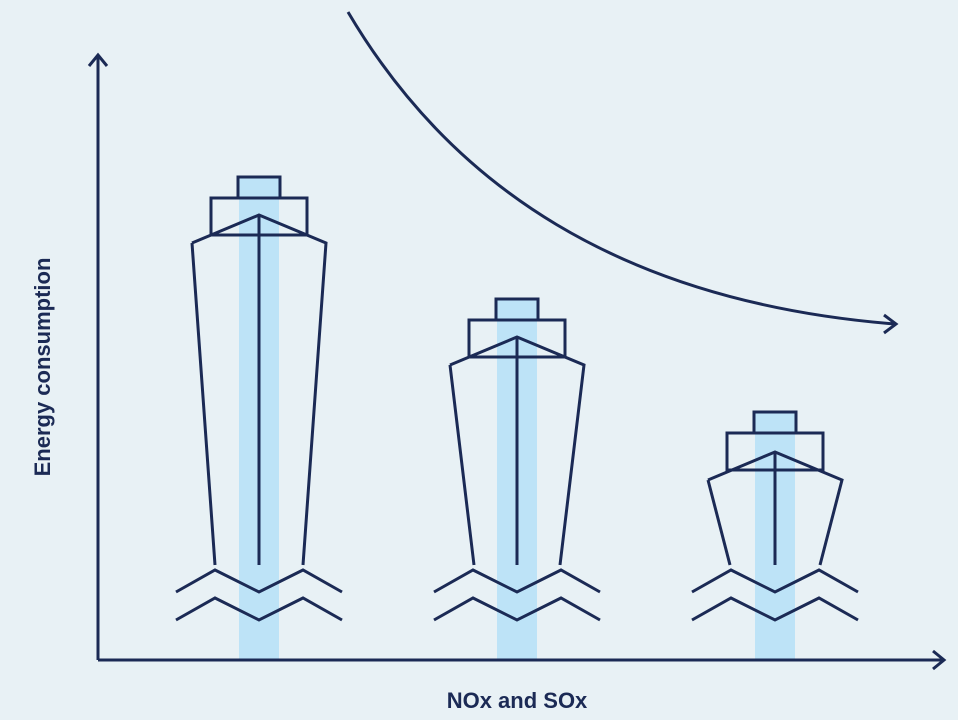 Image resolution: width=958 pixels, height=720 pixels. Describe the element at coordinates (42, 367) in the screenshot. I see `y-axis-label: Energy consumption` at that location.